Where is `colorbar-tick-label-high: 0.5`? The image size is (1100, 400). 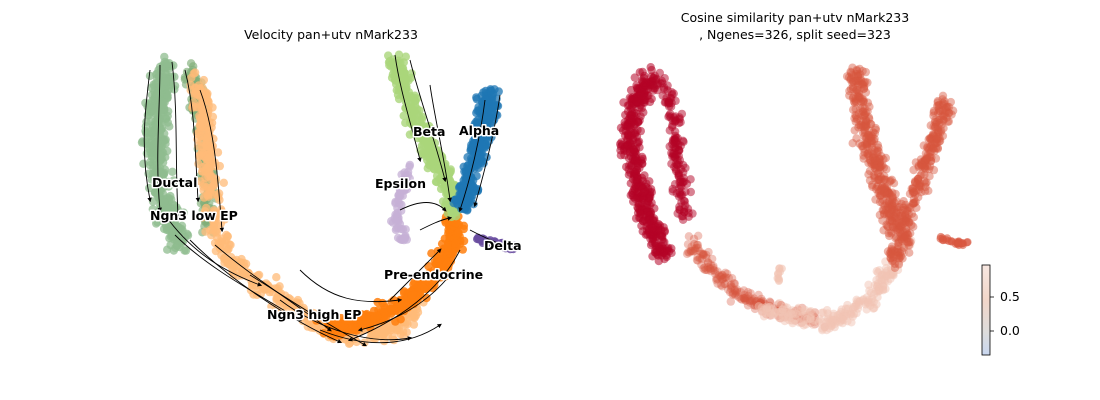 colorbar-tick-label-high: 0.5 is located at coordinates (1010, 296).